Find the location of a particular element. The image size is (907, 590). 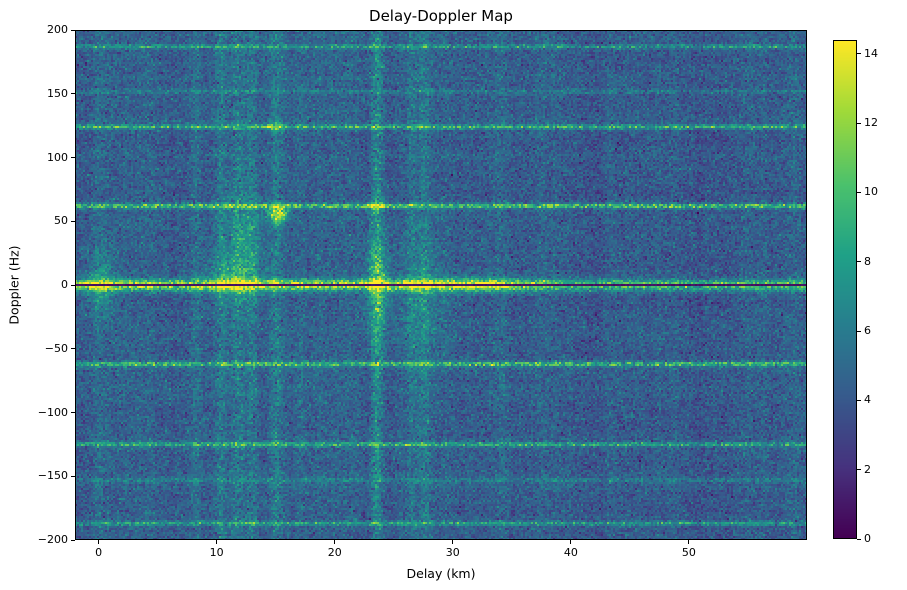

y-tick-label: −200 is located at coordinates (52, 539).